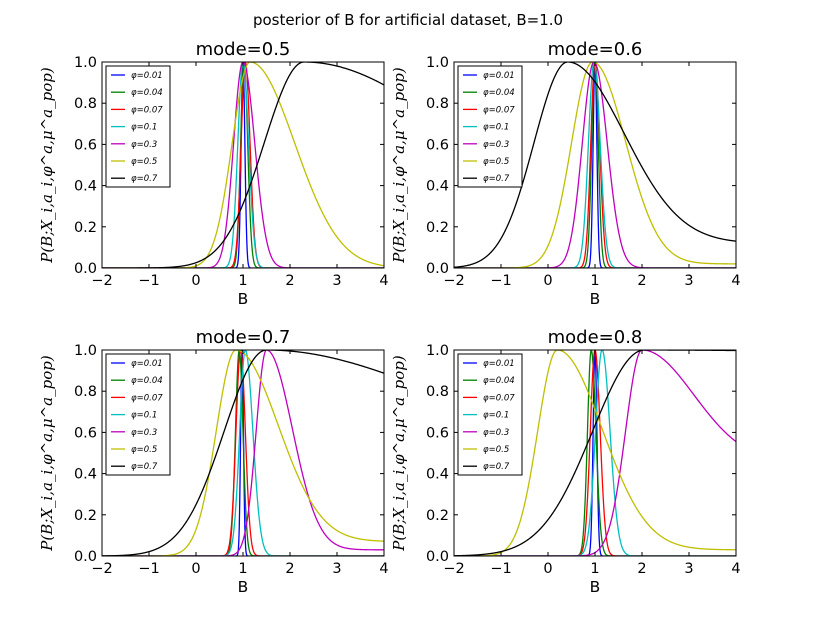 The height and width of the screenshot is (617, 817). Describe the element at coordinates (595, 337) in the screenshot. I see `subplot-title: mode=0.8` at that location.